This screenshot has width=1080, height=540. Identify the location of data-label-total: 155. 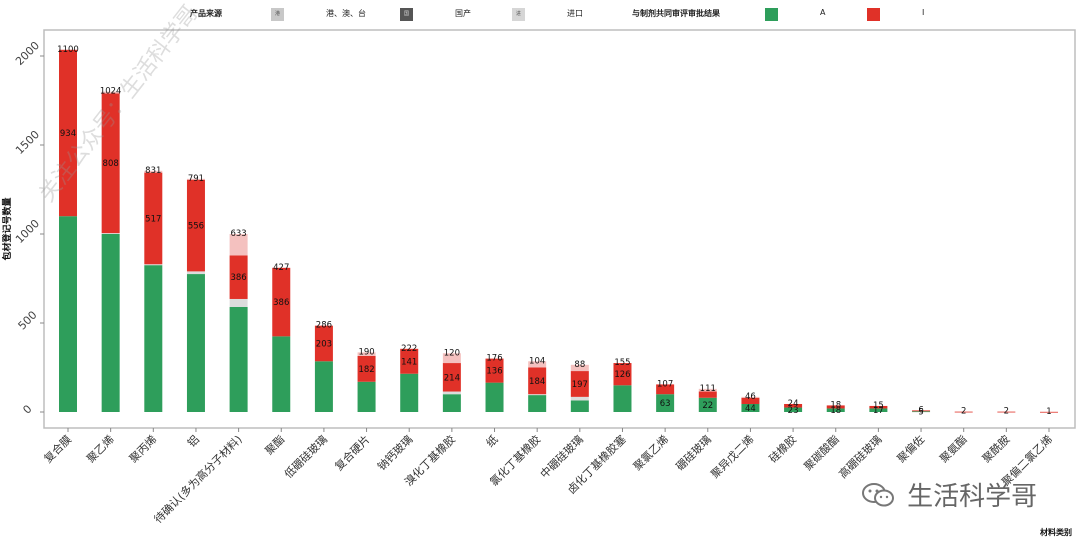
(622, 363).